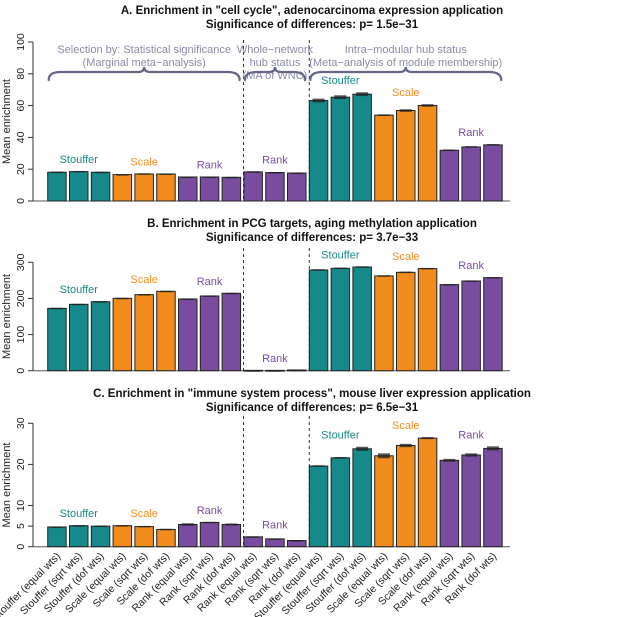 Image resolution: width=624 pixels, height=617 pixels. Describe the element at coordinates (7, 121) in the screenshot. I see `y-axis-label: Mean enrichment` at that location.